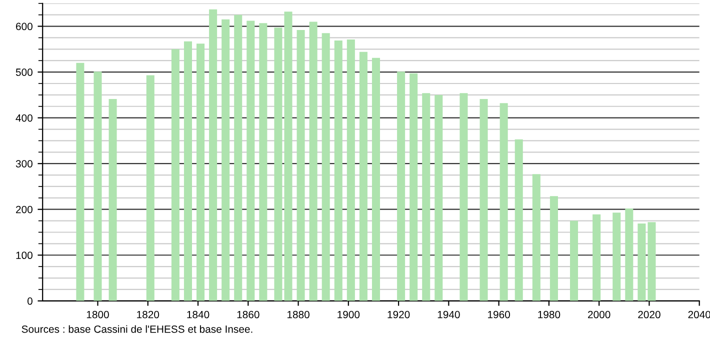  I want to click on x-tick-label: 1840, so click(198, 314).